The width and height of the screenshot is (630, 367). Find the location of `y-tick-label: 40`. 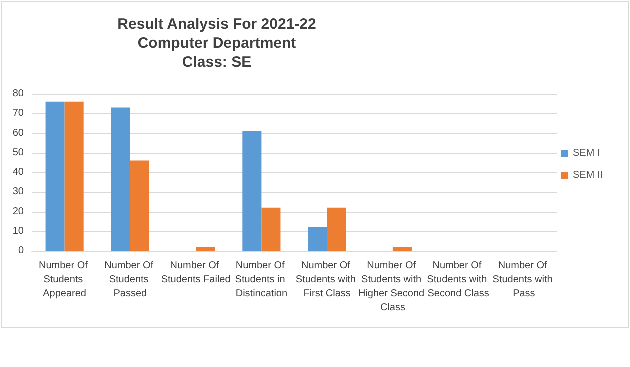

y-tick-label: 40 is located at coordinates (18, 172).